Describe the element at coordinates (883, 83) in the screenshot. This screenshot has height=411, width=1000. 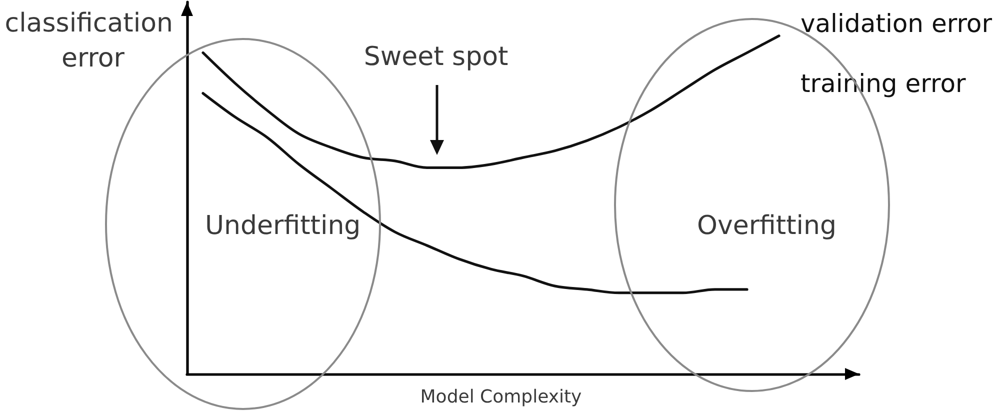
I see `text: training error` at that location.